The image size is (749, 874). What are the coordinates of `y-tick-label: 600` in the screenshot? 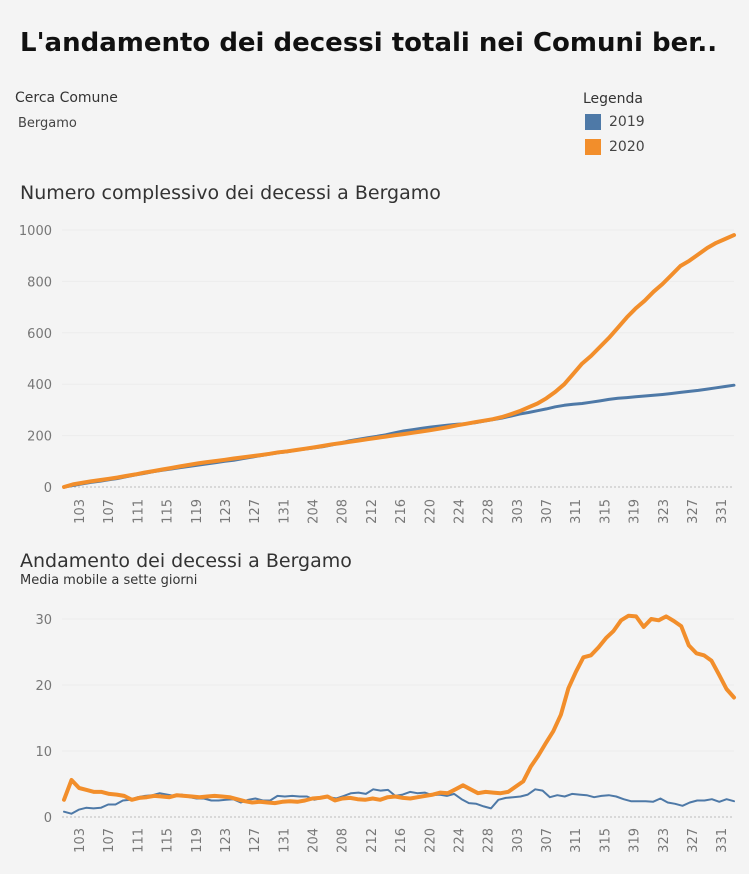 It's located at (39, 334).